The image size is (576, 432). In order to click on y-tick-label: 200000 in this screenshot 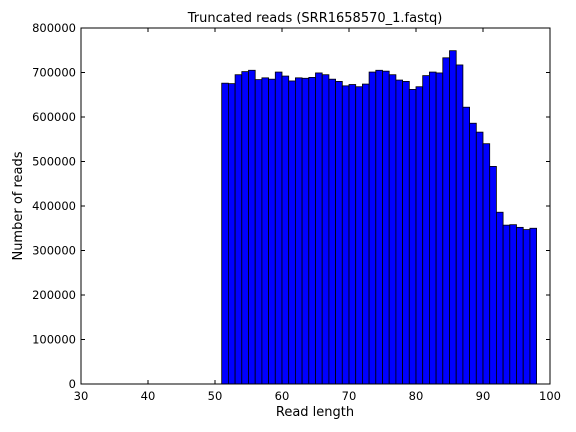, I will do `click(54, 295)`.